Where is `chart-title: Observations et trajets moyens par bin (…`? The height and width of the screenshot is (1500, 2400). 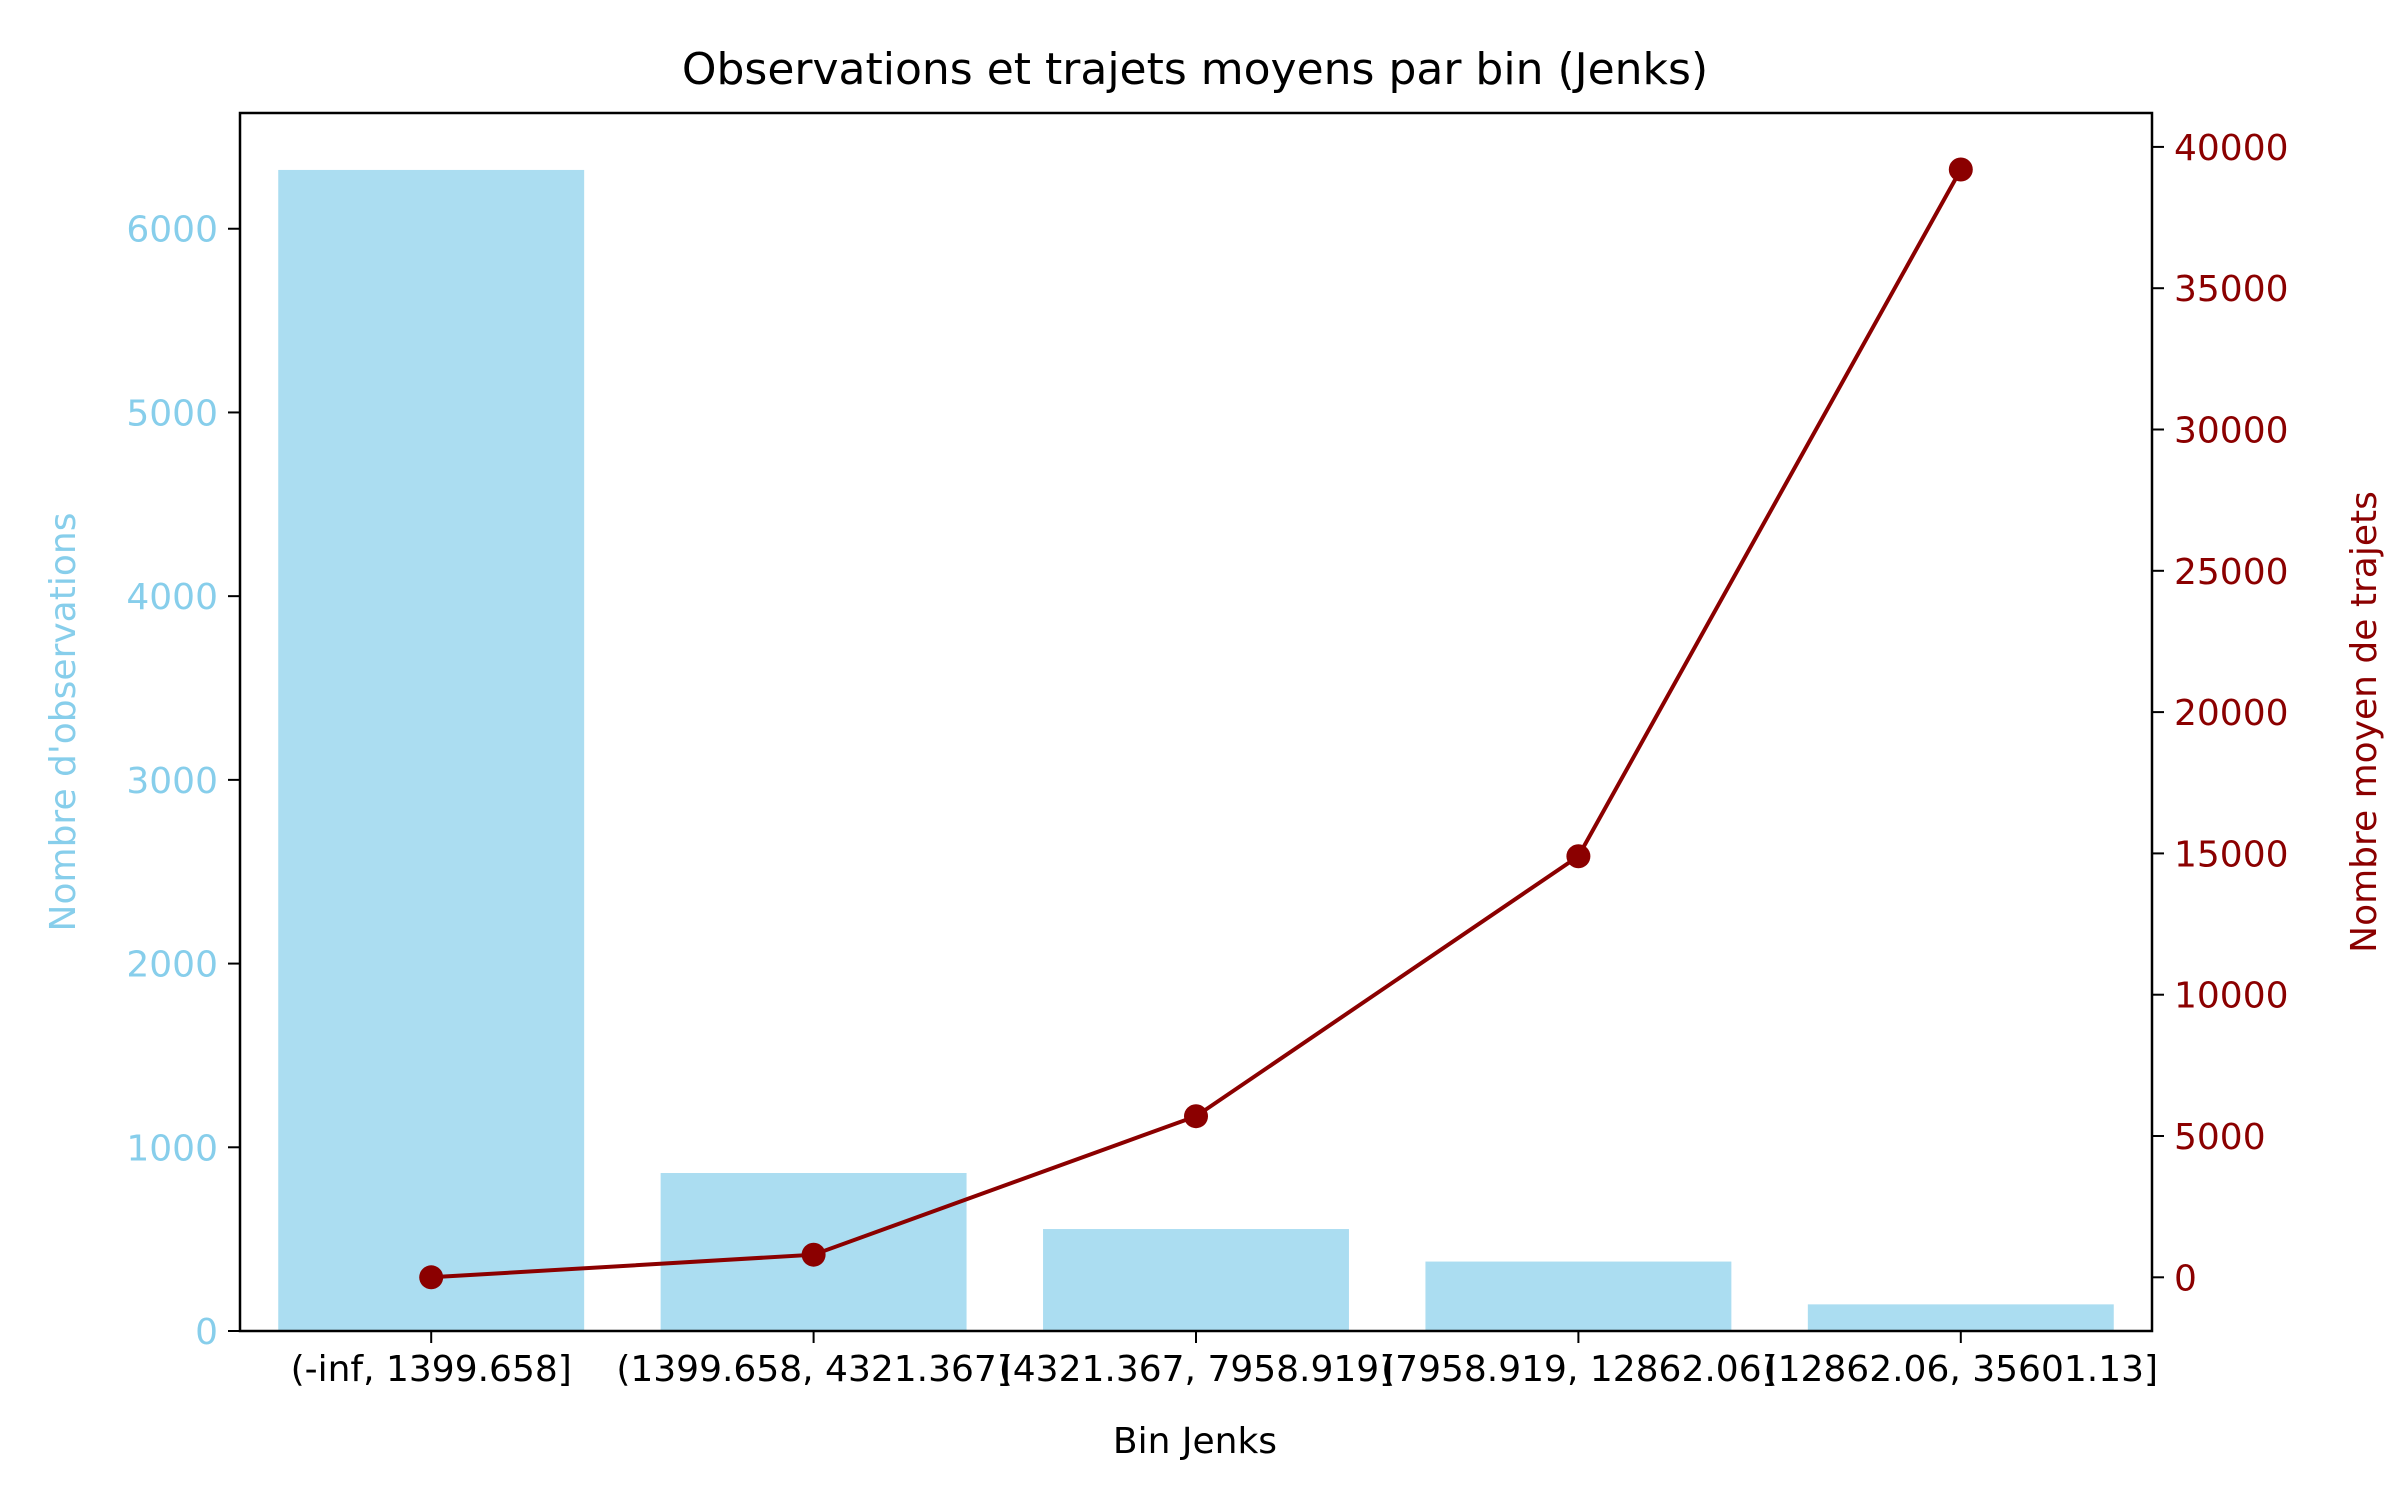 chart-title: Observations et trajets moyens par bin (… is located at coordinates (1195, 69).